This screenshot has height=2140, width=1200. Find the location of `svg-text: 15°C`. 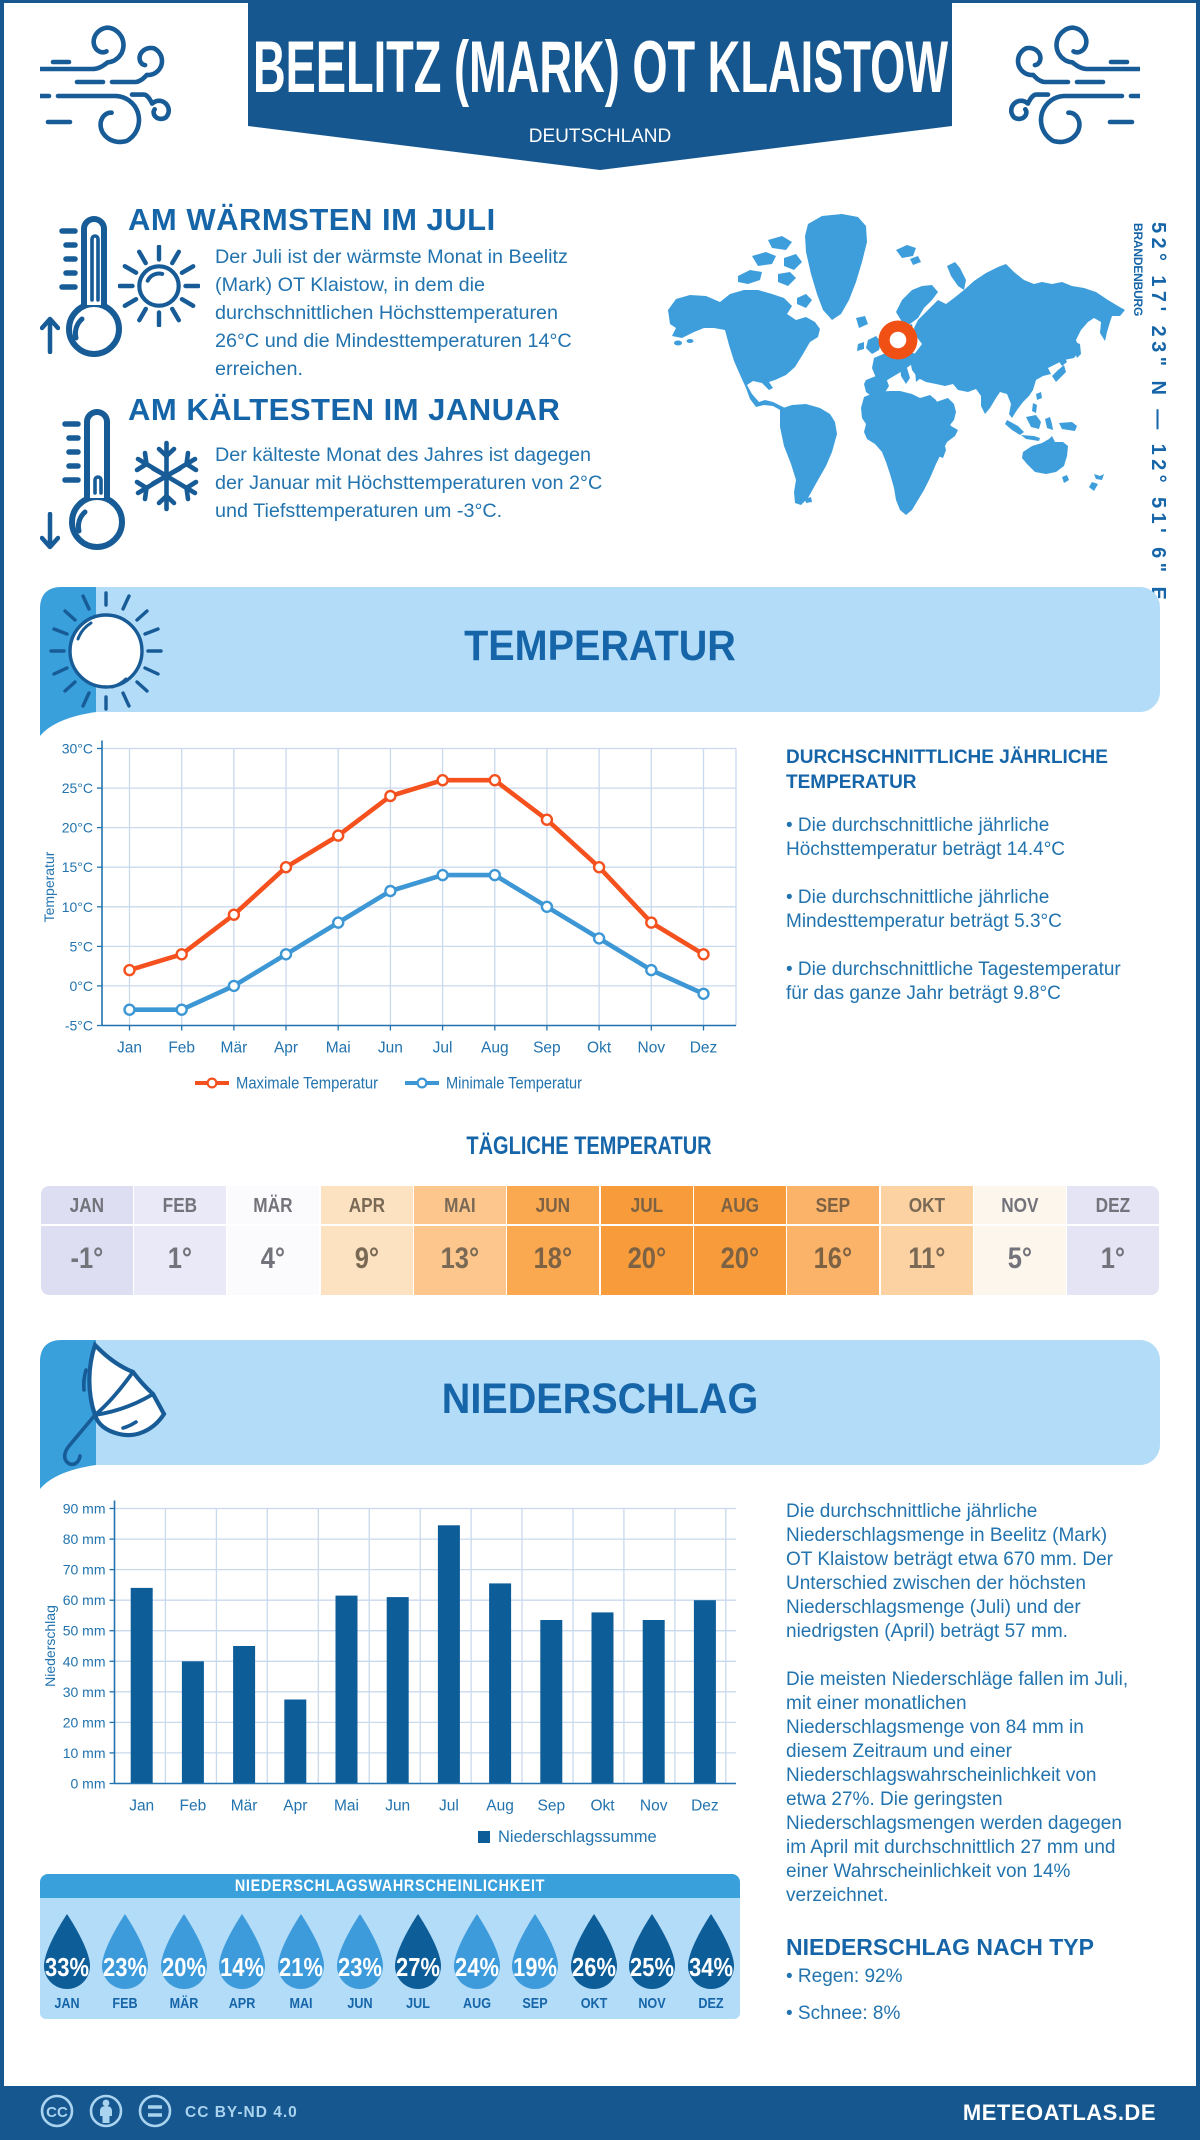

svg-text: 15°C is located at coordinates (77, 867).